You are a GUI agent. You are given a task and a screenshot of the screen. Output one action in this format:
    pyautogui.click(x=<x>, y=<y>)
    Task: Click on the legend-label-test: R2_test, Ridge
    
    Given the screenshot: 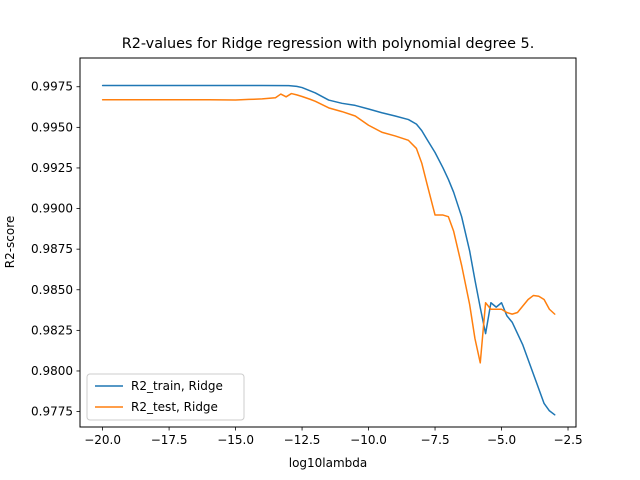 What is the action you would take?
    pyautogui.click(x=174, y=407)
    